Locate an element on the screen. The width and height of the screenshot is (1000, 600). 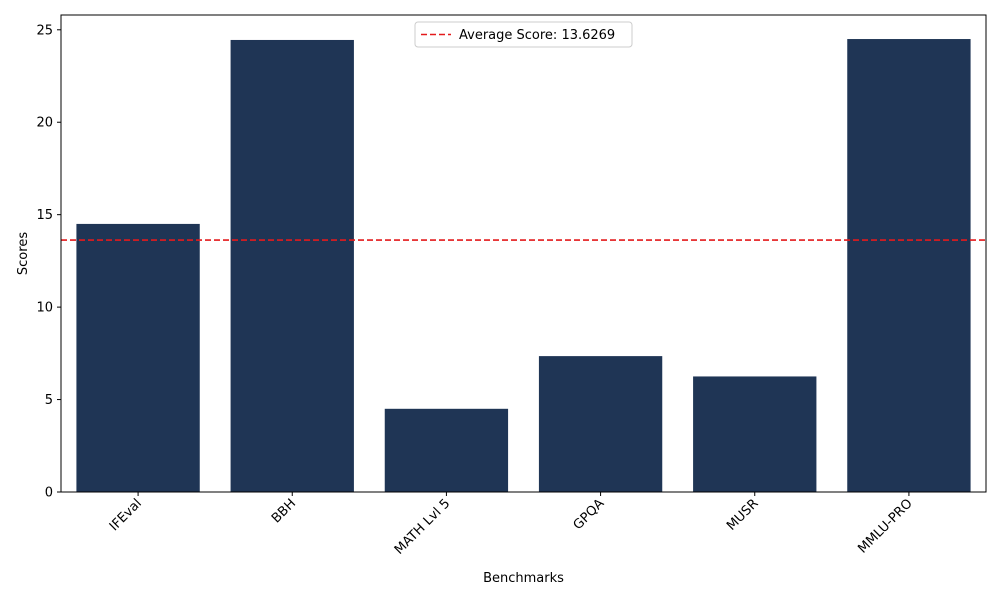
y-axis-title: Scores is located at coordinates (23, 253).